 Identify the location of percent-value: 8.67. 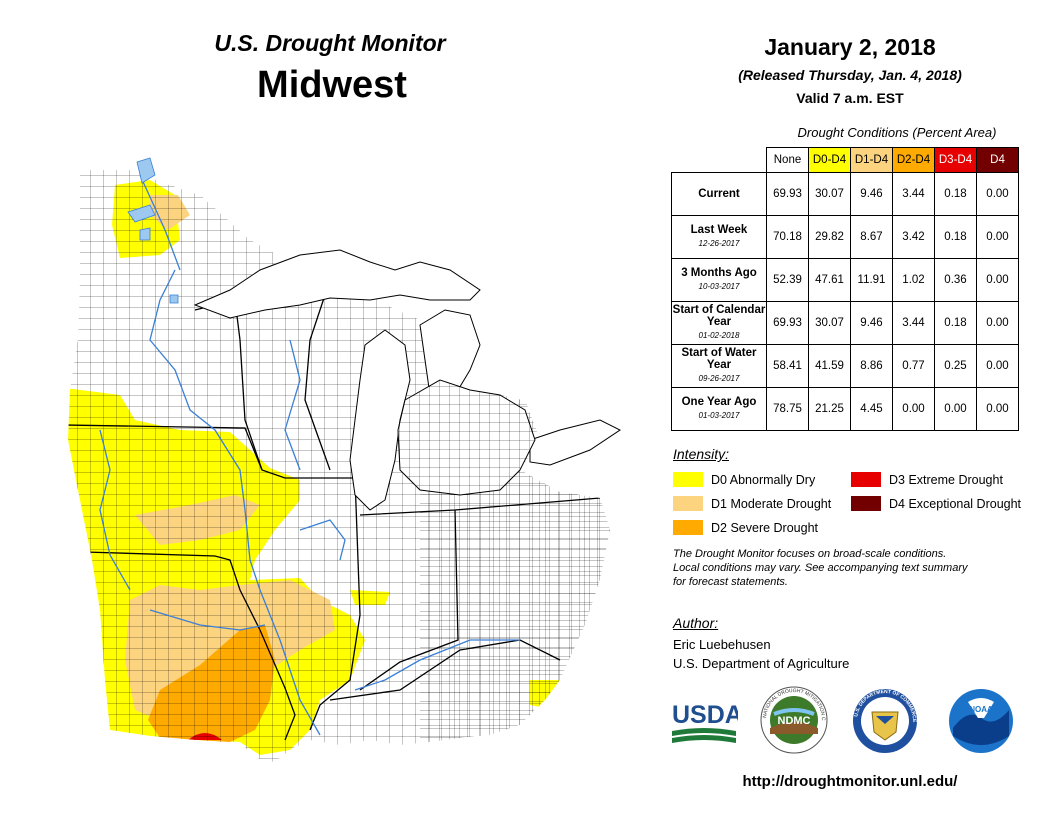
(871, 237).